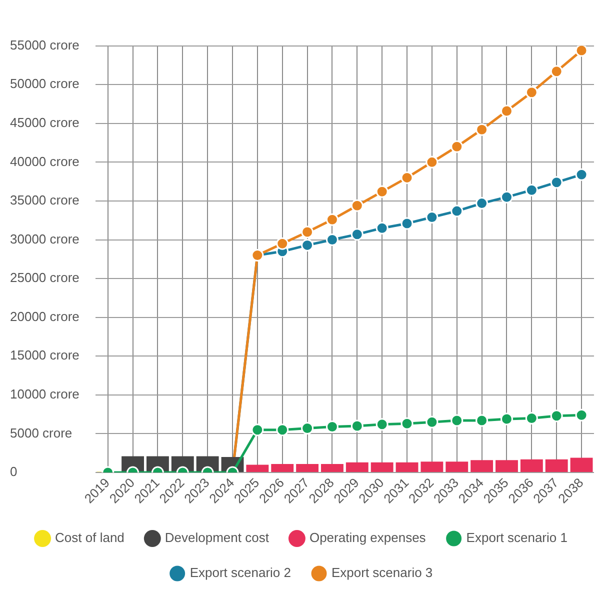  What do you see at coordinates (382, 572) in the screenshot?
I see `legend-label: Export scenario 3` at bounding box center [382, 572].